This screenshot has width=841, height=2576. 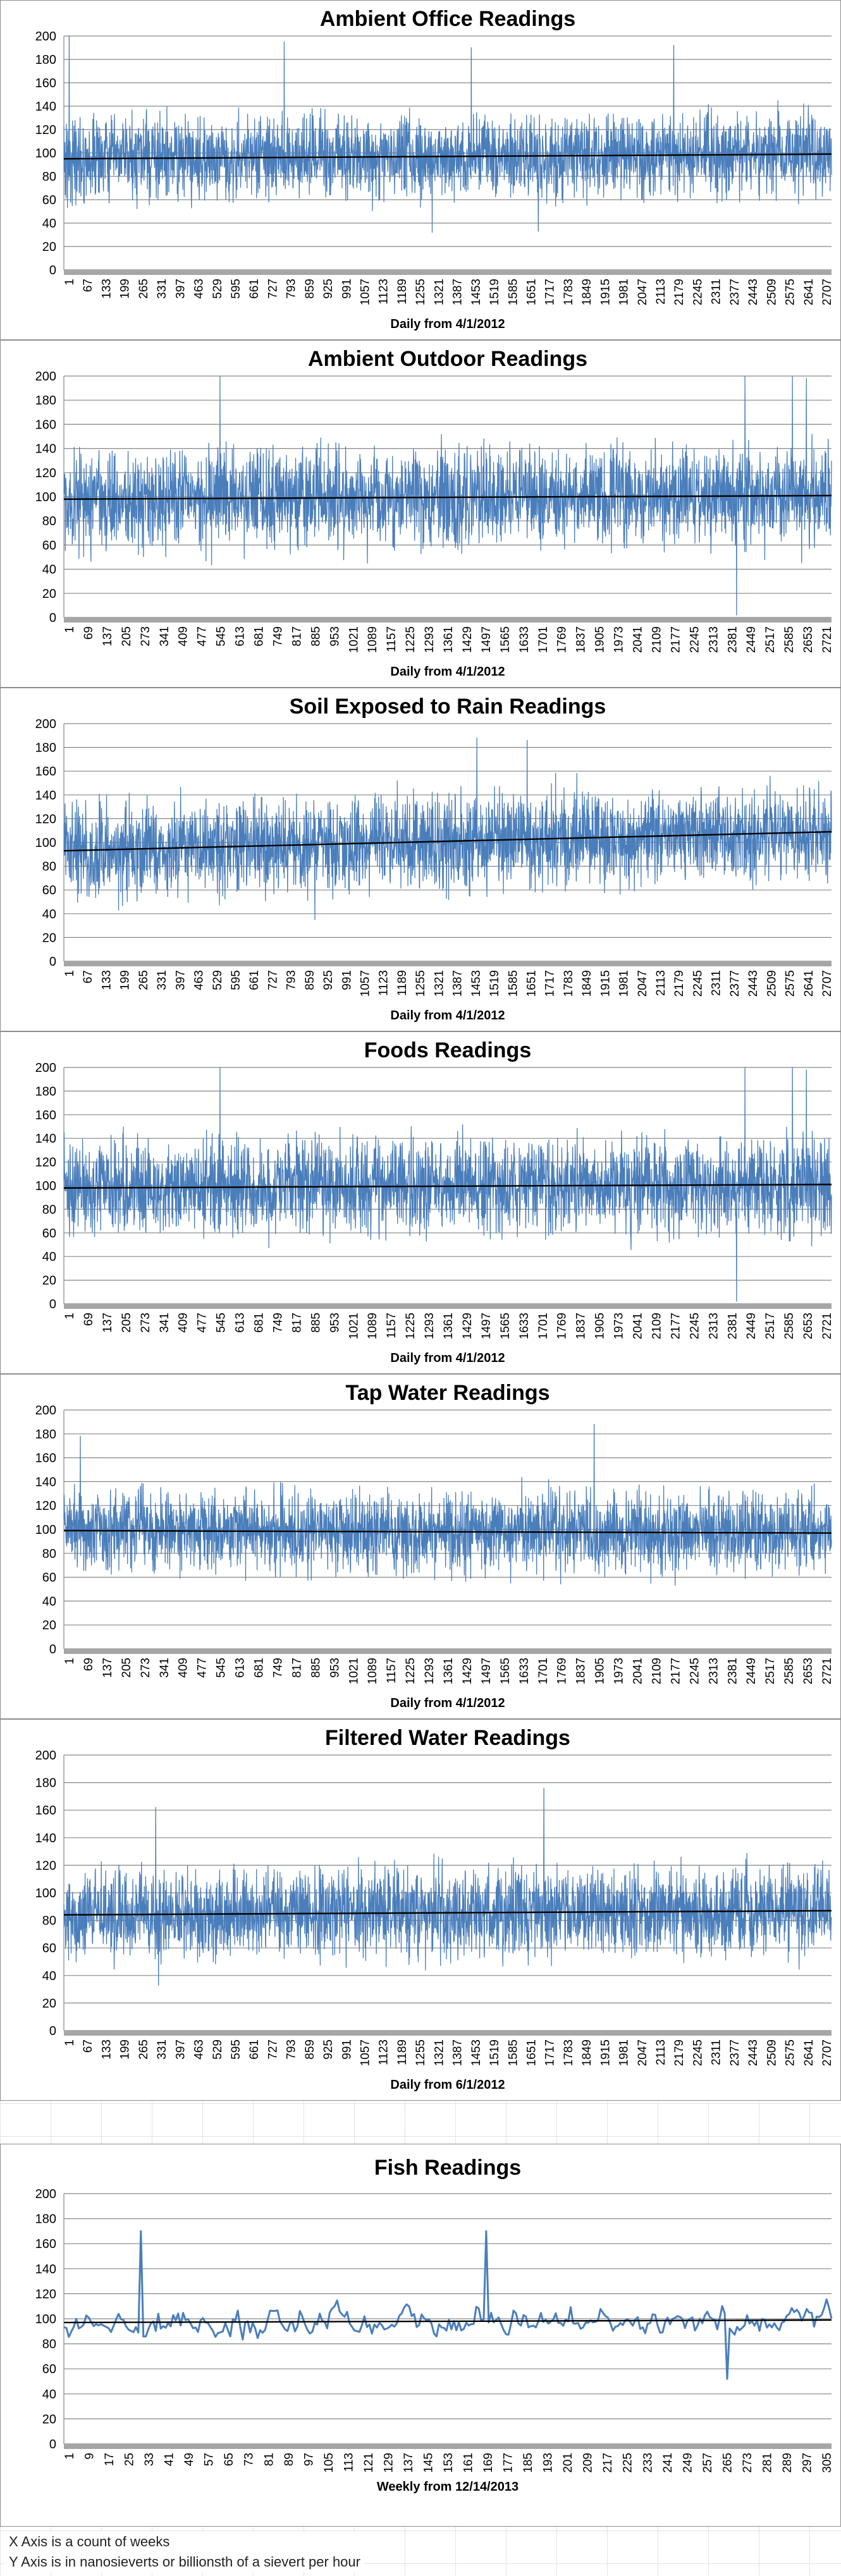 What do you see at coordinates (309, 2459) in the screenshot?
I see `x-tick-label: 97` at bounding box center [309, 2459].